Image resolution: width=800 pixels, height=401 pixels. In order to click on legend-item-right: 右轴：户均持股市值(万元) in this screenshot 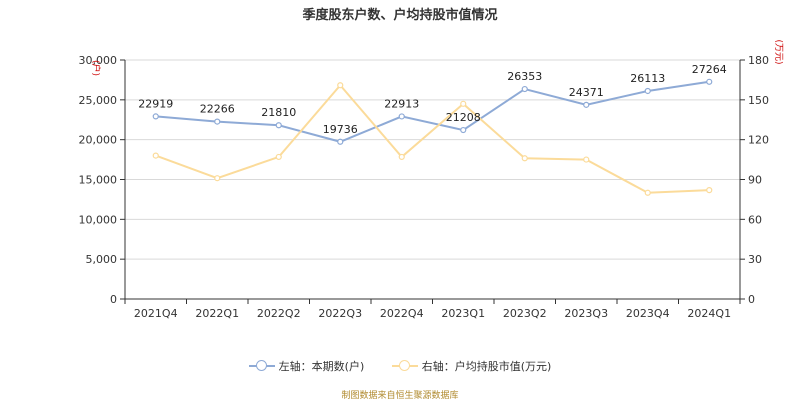, I will do `click(471, 366)`.